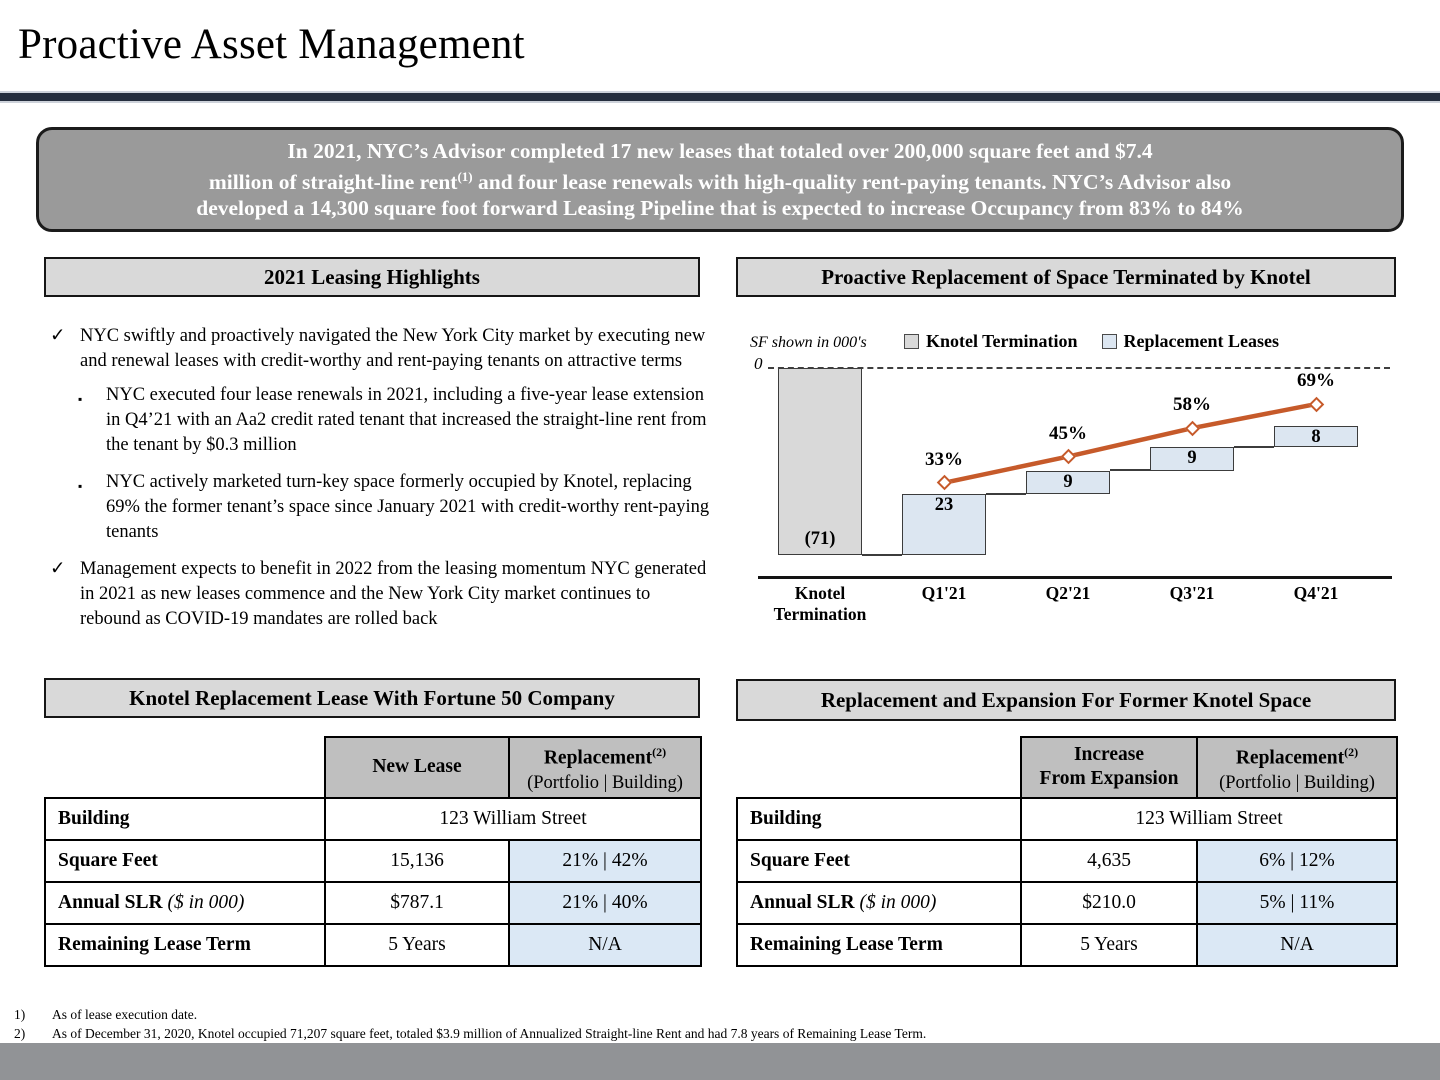  What do you see at coordinates (20, 1014) in the screenshot?
I see `footnote-number: 1)` at bounding box center [20, 1014].